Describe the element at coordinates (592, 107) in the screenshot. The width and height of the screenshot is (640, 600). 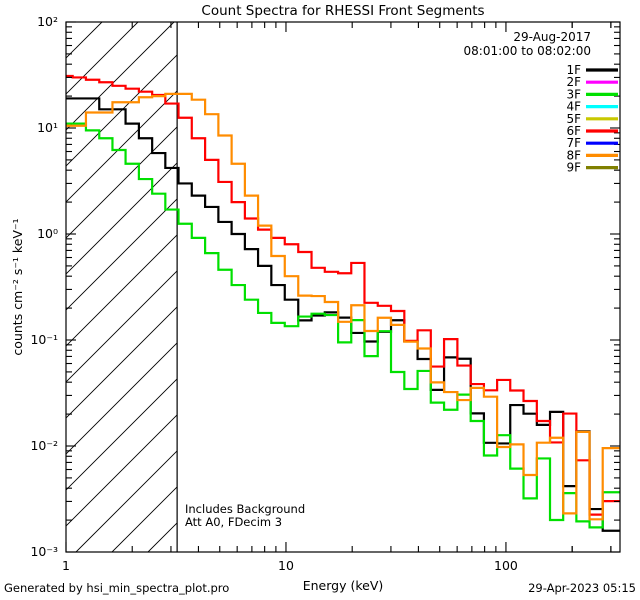
I see `legend-item-4f: 4F` at that location.